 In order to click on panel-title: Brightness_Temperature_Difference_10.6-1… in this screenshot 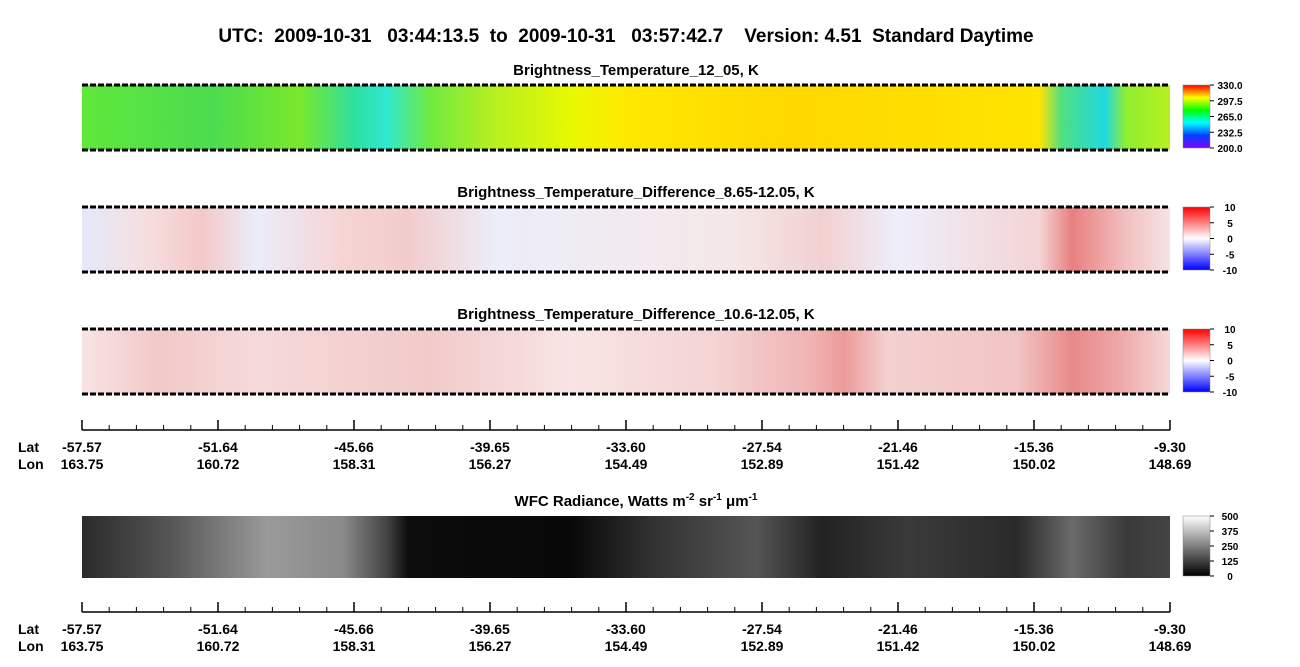, I will do `click(636, 314)`.